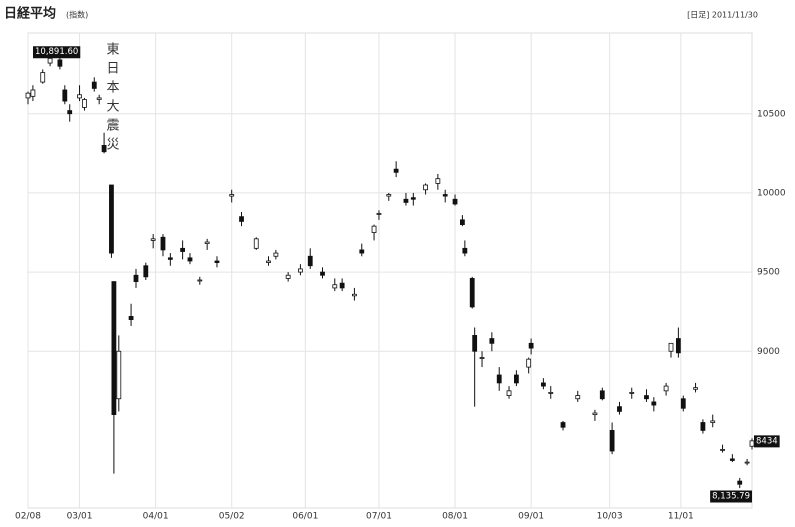  I want to click on x-tick-label: 03/01, so click(80, 517).